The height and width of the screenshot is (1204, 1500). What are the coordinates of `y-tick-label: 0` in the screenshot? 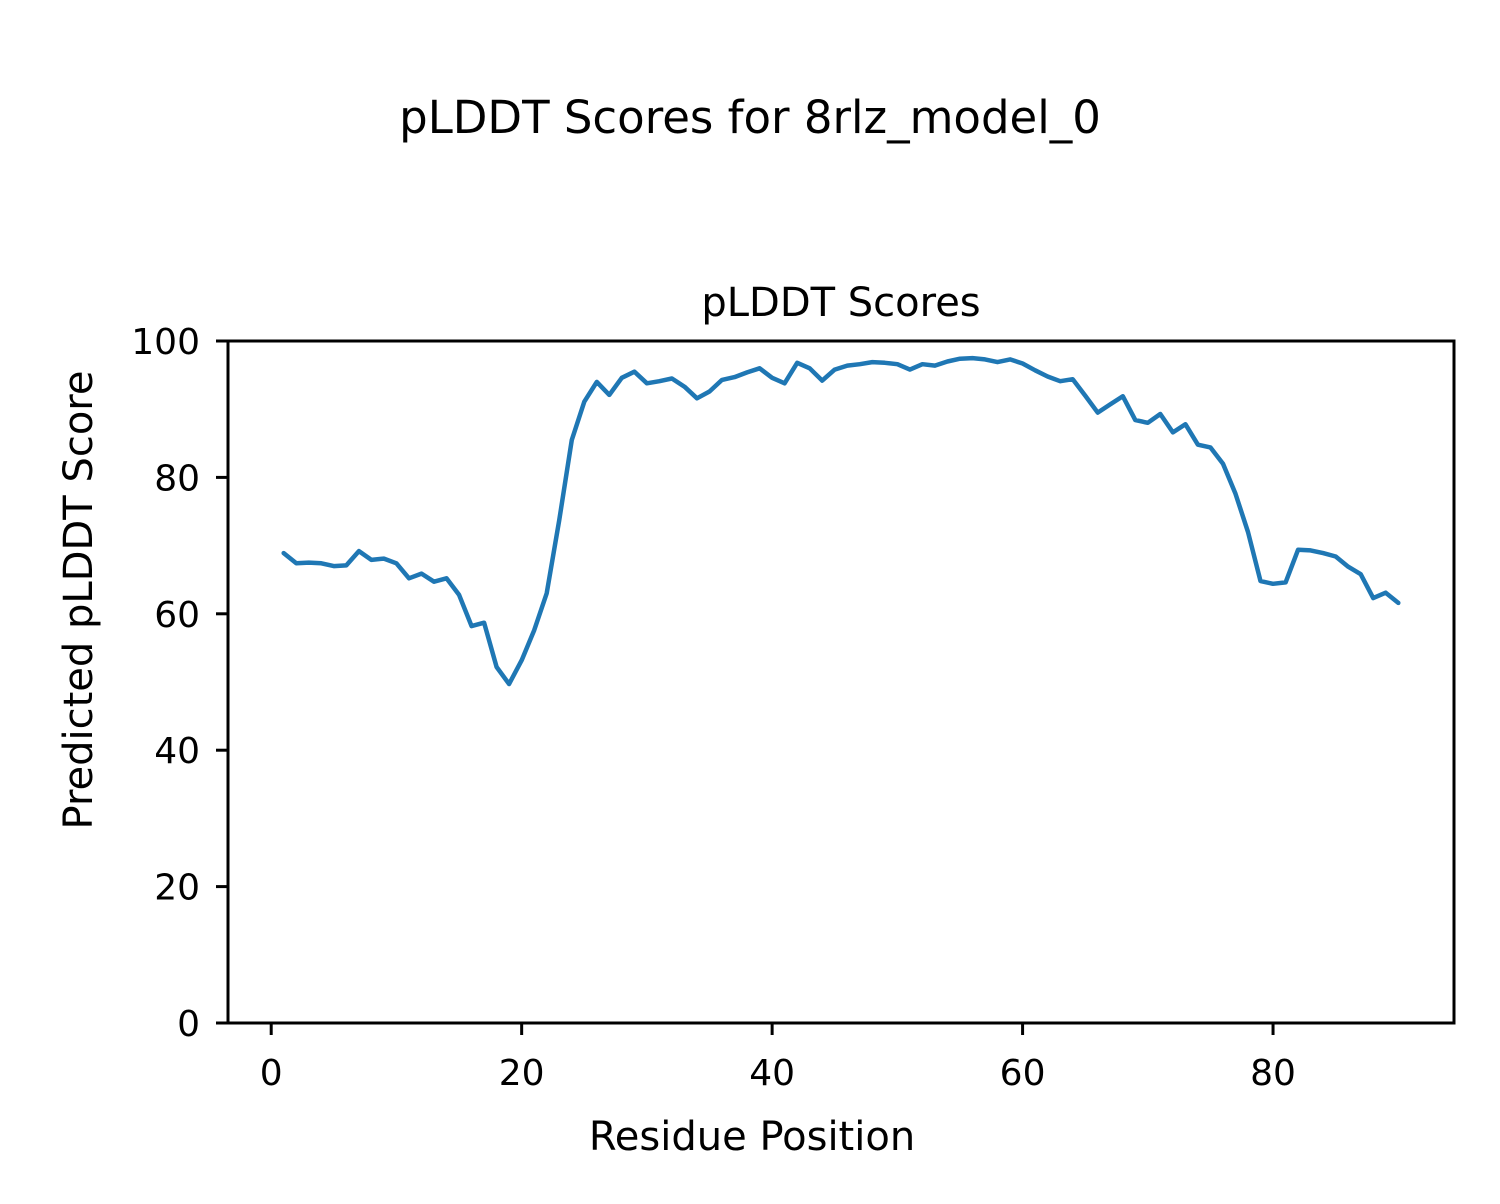 It's located at (188, 1024).